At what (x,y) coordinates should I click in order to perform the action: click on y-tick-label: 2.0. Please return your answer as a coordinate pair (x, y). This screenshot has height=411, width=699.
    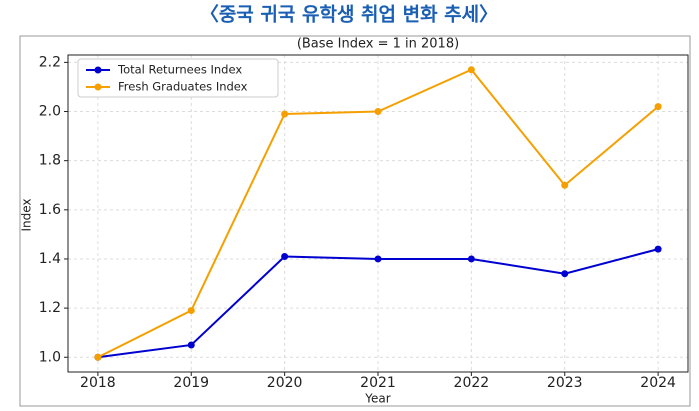
    Looking at the image, I should click on (50, 112).